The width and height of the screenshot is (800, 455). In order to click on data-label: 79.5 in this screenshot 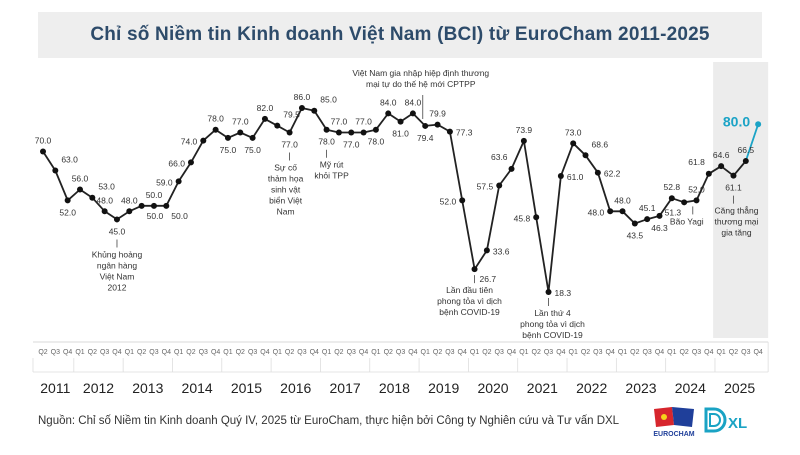, I will do `click(291, 115)`.